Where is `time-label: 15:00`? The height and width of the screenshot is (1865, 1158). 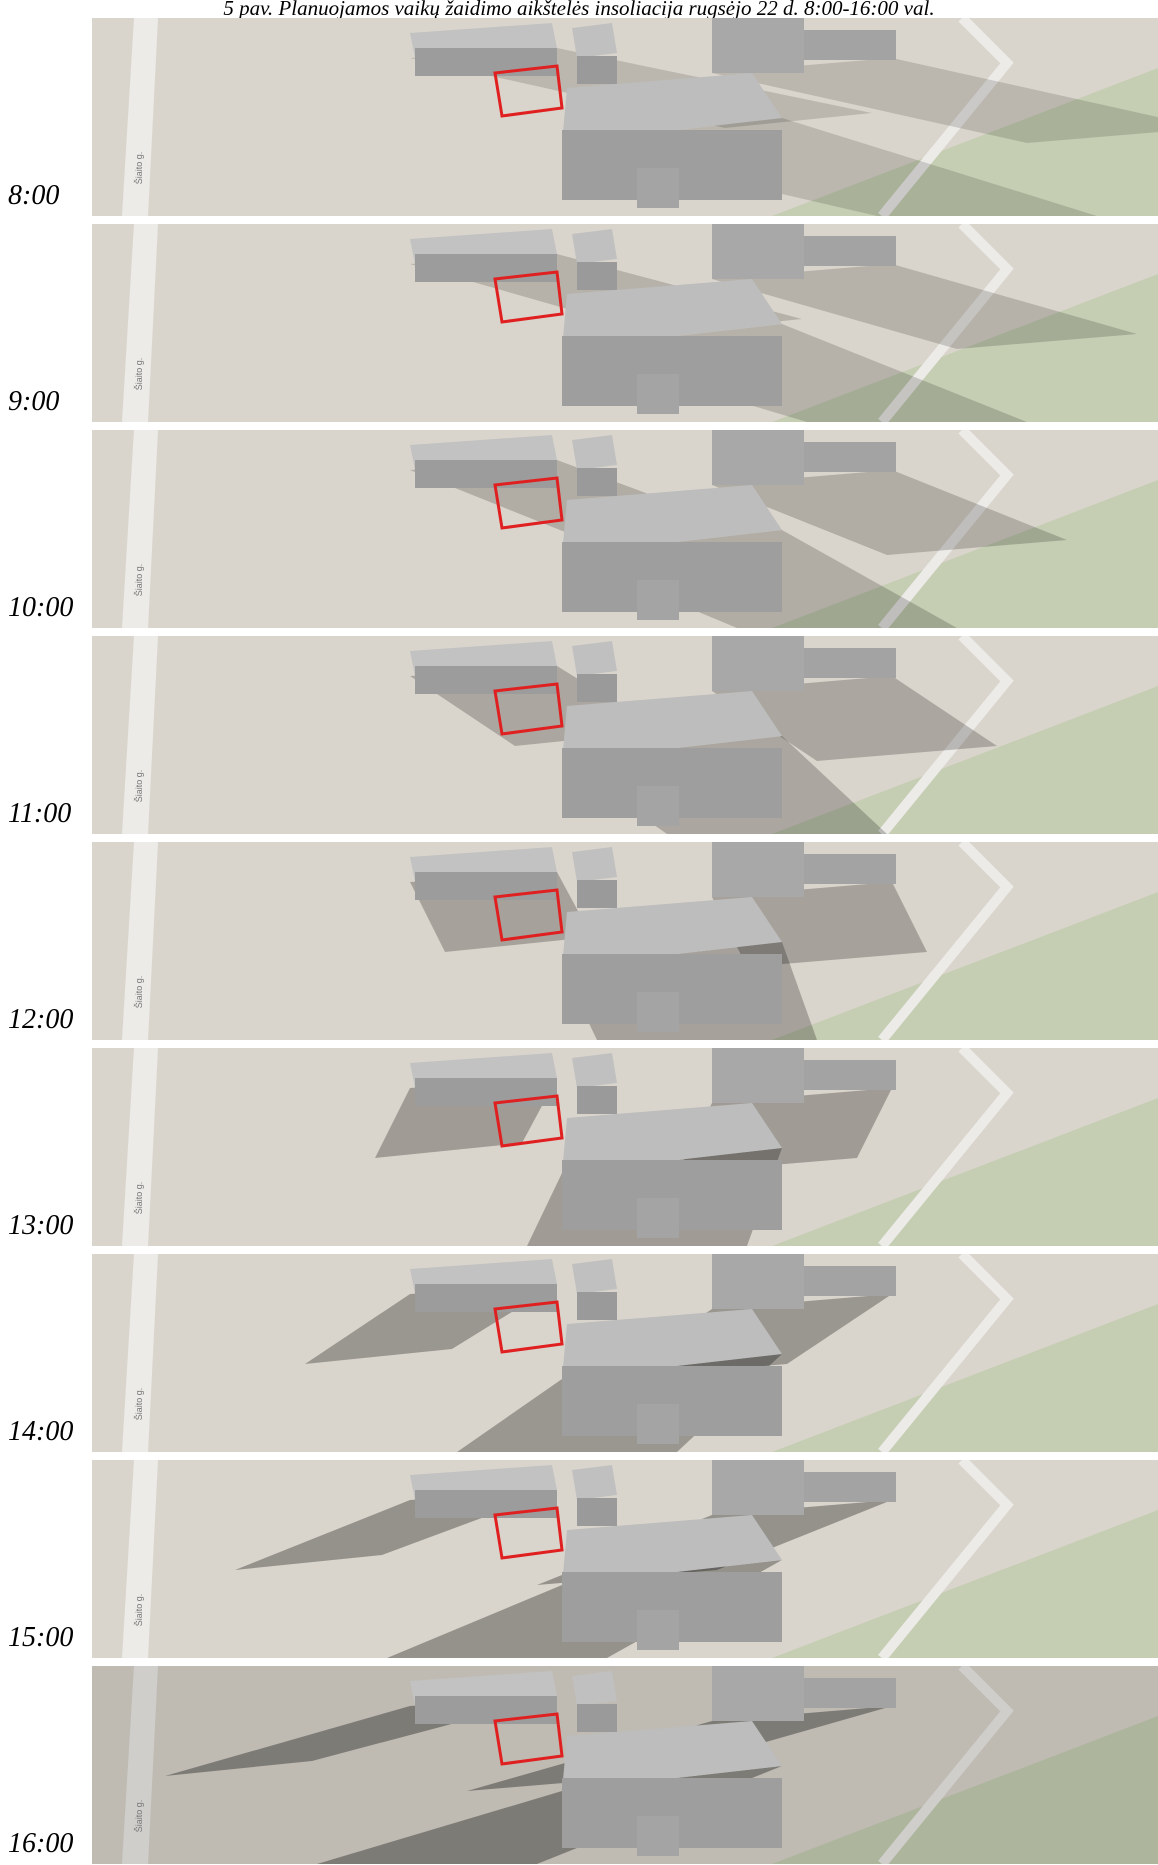 time-label: 15:00 is located at coordinates (41, 1637).